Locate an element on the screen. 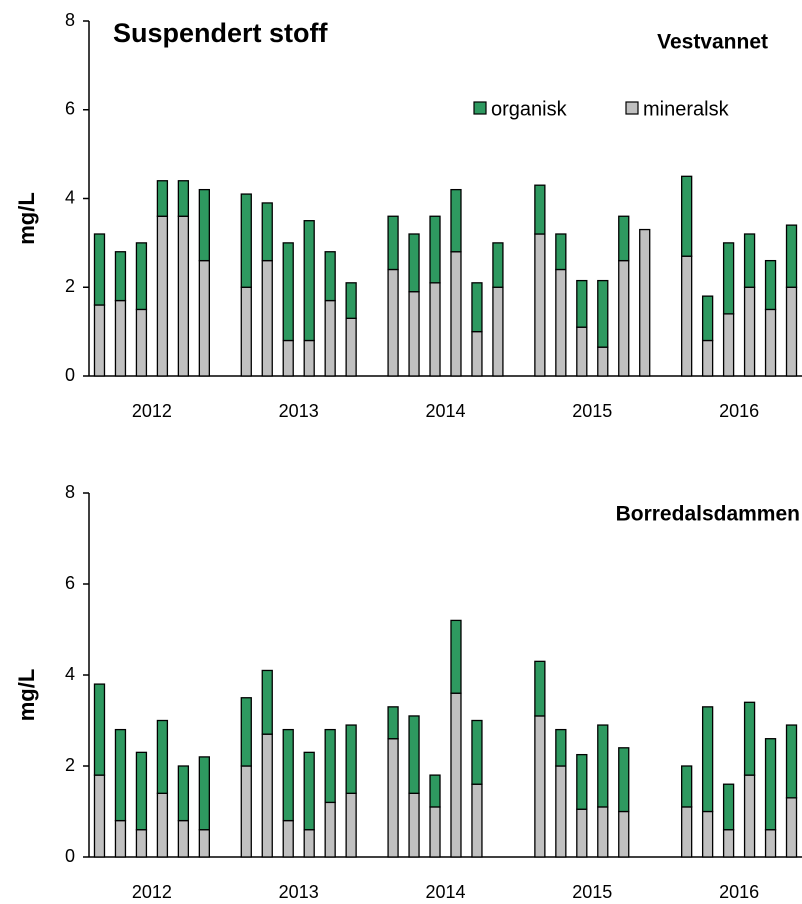 This screenshot has height=904, width=802. group-label: 2012 is located at coordinates (152, 411).